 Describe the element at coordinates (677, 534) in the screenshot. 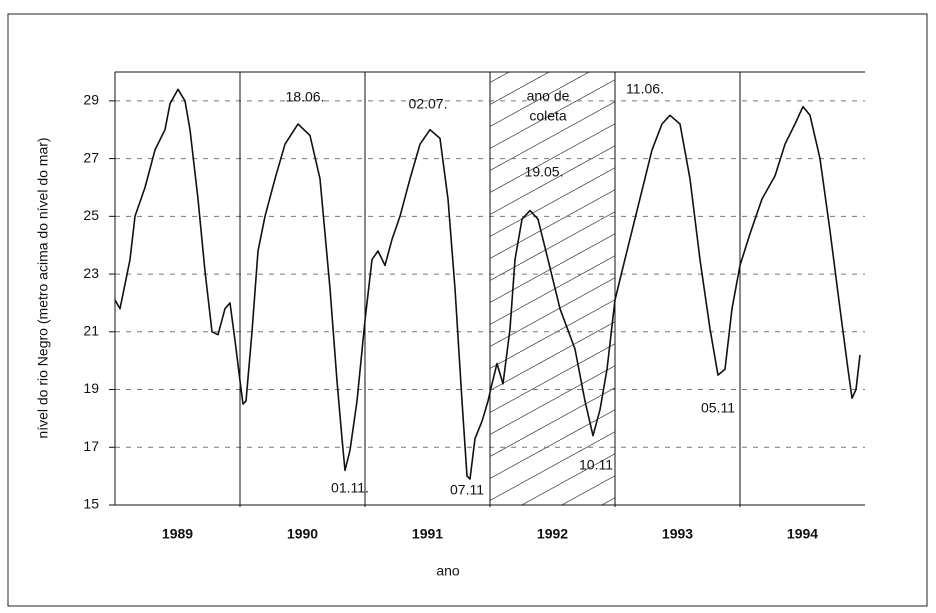

I see `x-tick-label: 1993` at that location.